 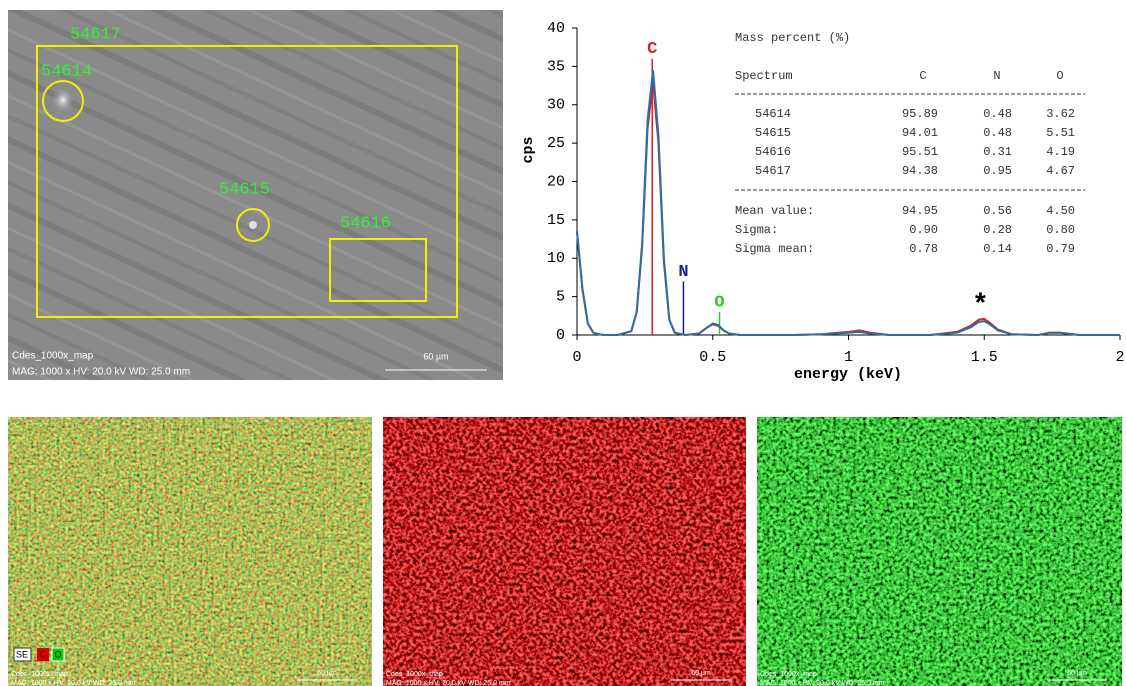 What do you see at coordinates (773, 114) in the screenshot?
I see `table-cell: 54614` at bounding box center [773, 114].